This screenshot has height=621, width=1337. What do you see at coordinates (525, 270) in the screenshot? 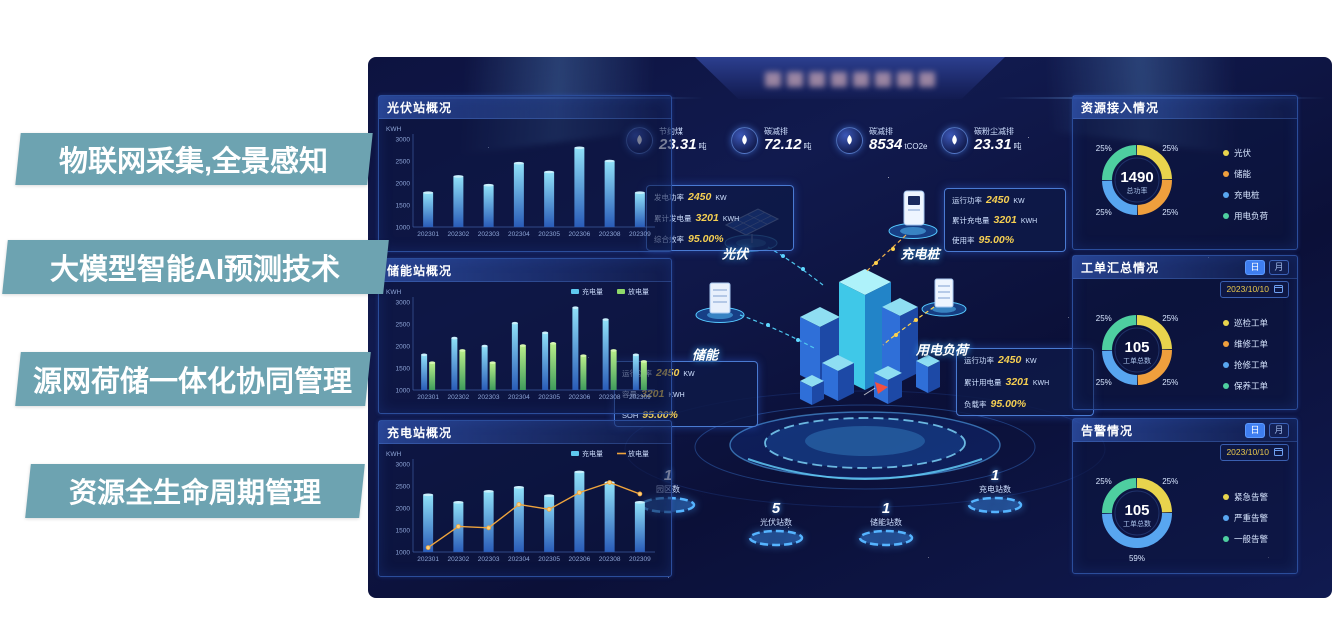
I see `panel-header: 储能站概况` at bounding box center [525, 270].